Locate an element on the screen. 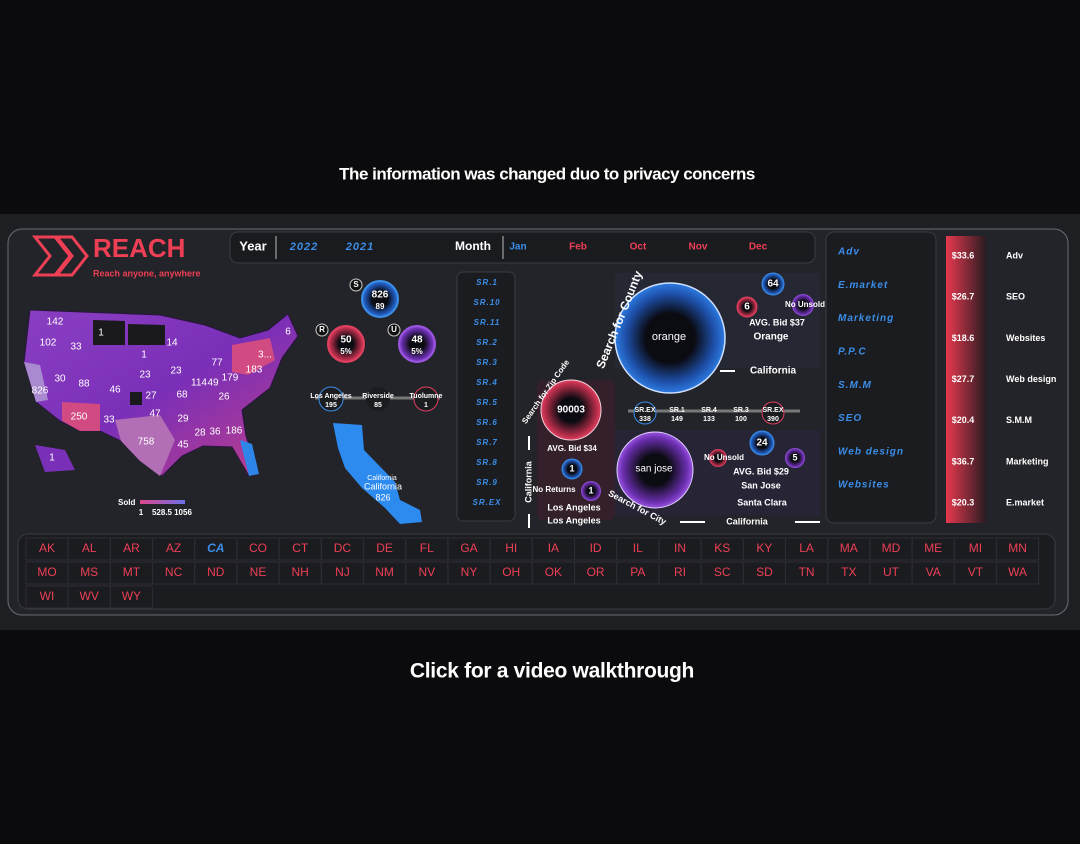  bid-strip is located at coordinates (966, 379).